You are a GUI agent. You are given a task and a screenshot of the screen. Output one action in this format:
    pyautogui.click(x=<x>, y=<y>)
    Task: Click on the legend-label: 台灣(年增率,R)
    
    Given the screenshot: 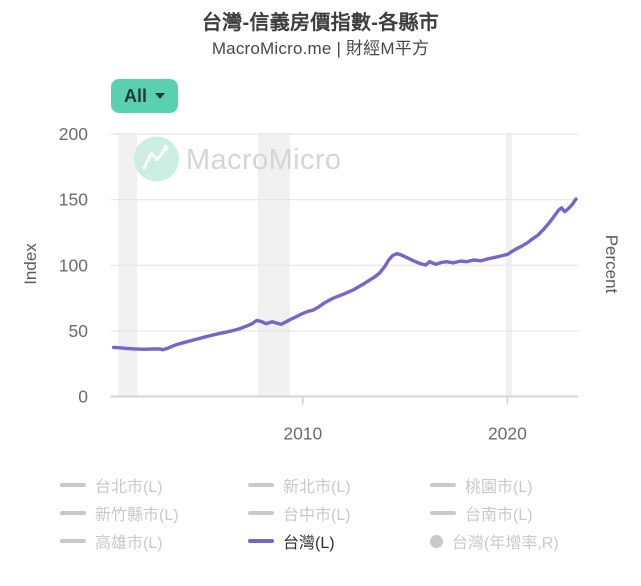 What is the action you would take?
    pyautogui.click(x=505, y=543)
    